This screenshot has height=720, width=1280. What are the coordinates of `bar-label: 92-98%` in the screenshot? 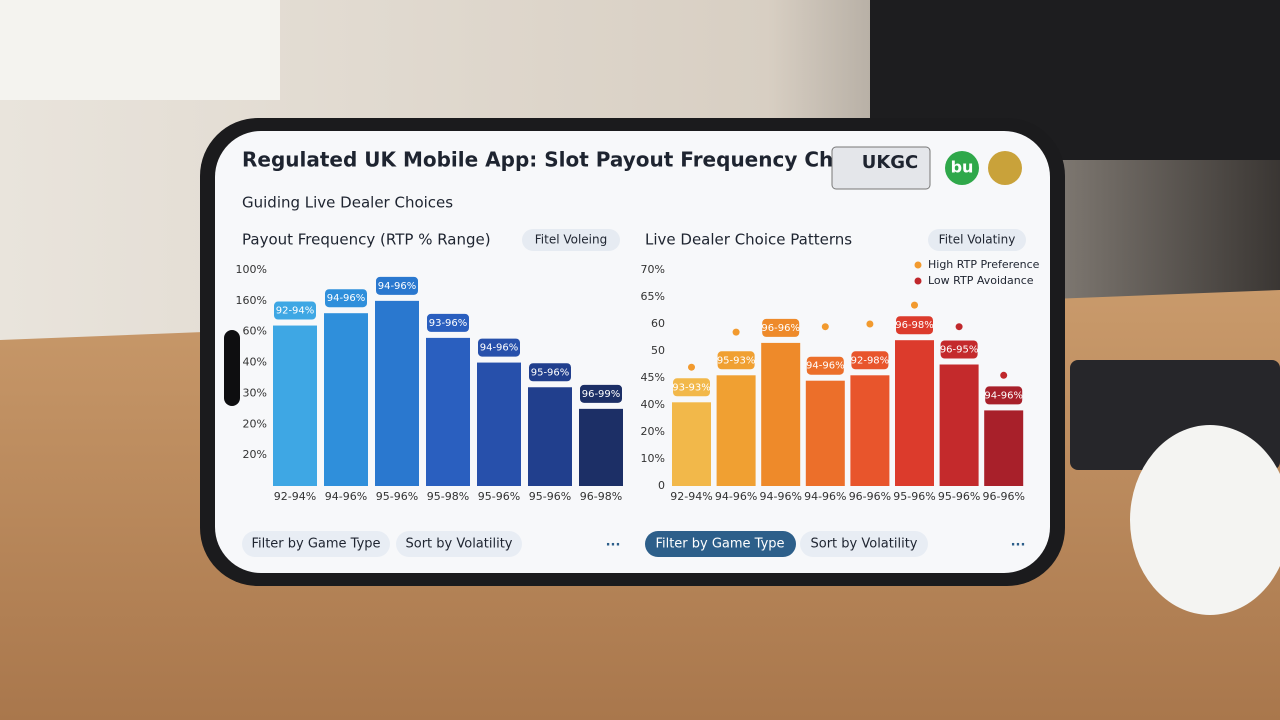 It's located at (870, 360).